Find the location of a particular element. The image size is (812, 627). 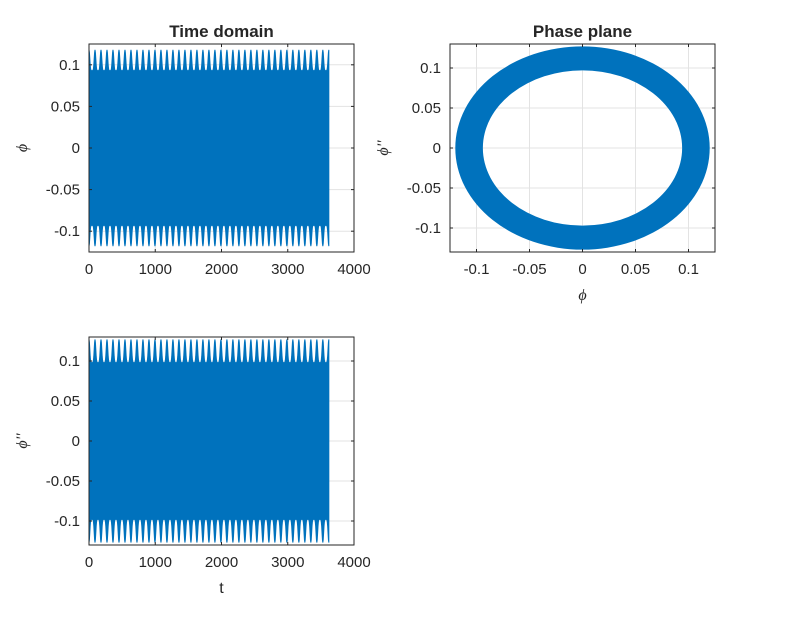

x-tick-label: -0.05 is located at coordinates (529, 269).